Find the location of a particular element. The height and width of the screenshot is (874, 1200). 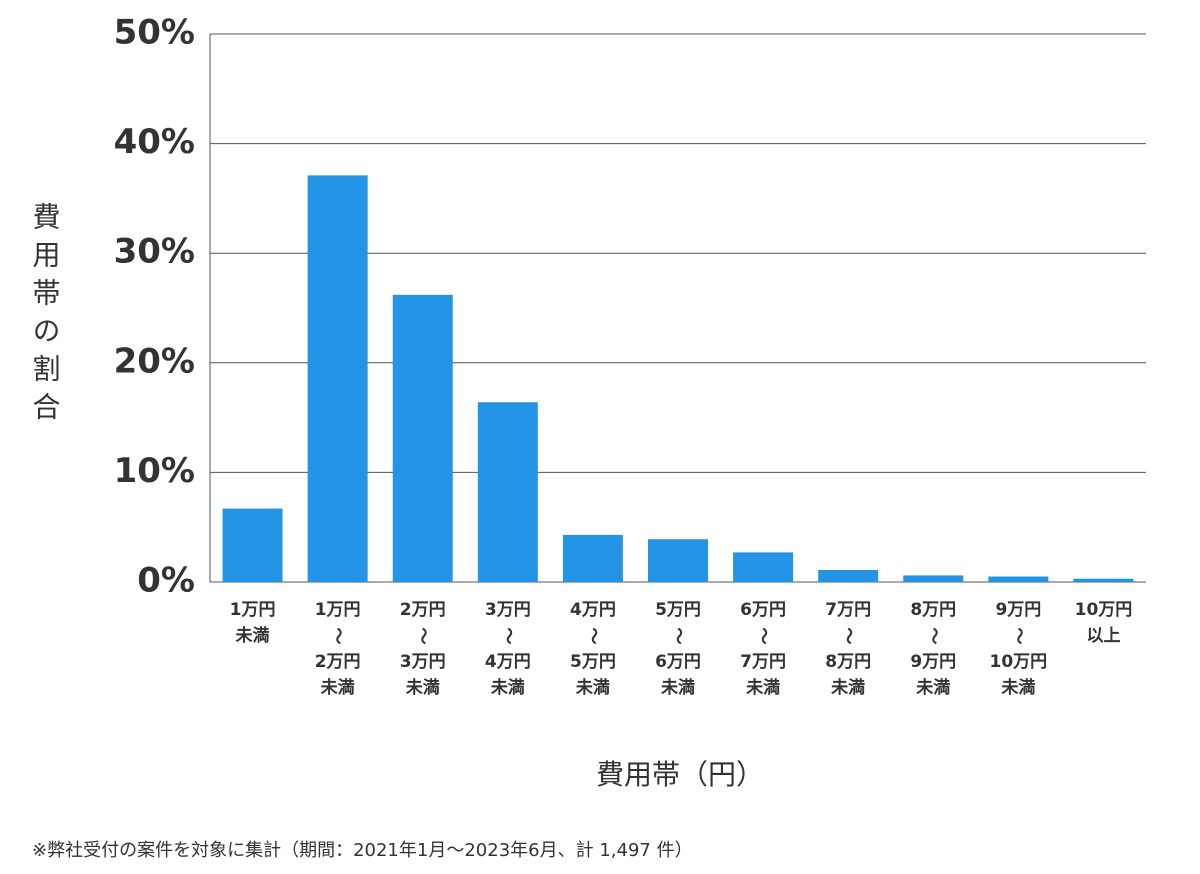

x-tick-label: 以上 is located at coordinates (1103, 636).